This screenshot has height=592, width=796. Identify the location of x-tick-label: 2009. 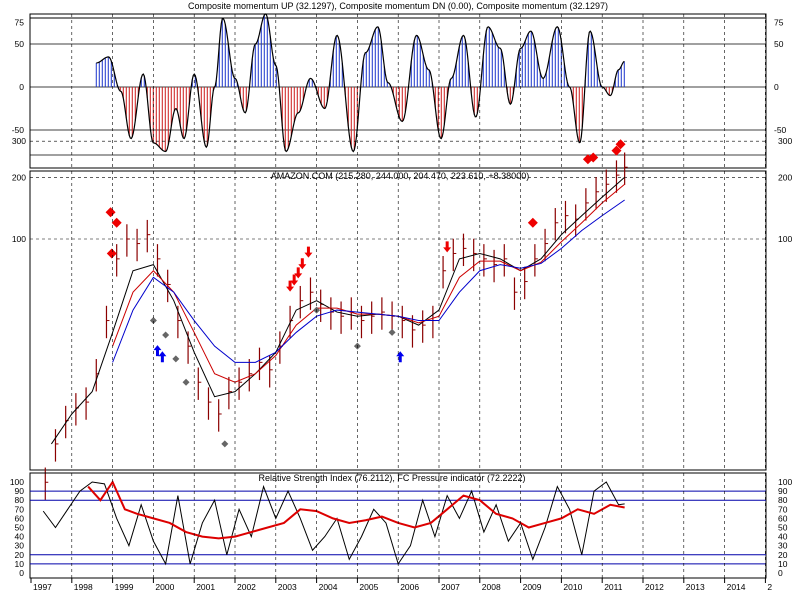
(532, 587).